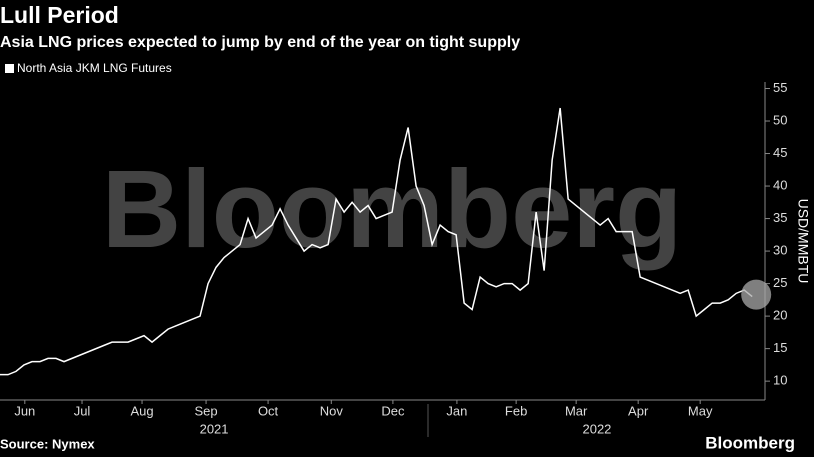 The image size is (814, 457). Describe the element at coordinates (780, 184) in the screenshot. I see `y-tick-label: 40` at that location.